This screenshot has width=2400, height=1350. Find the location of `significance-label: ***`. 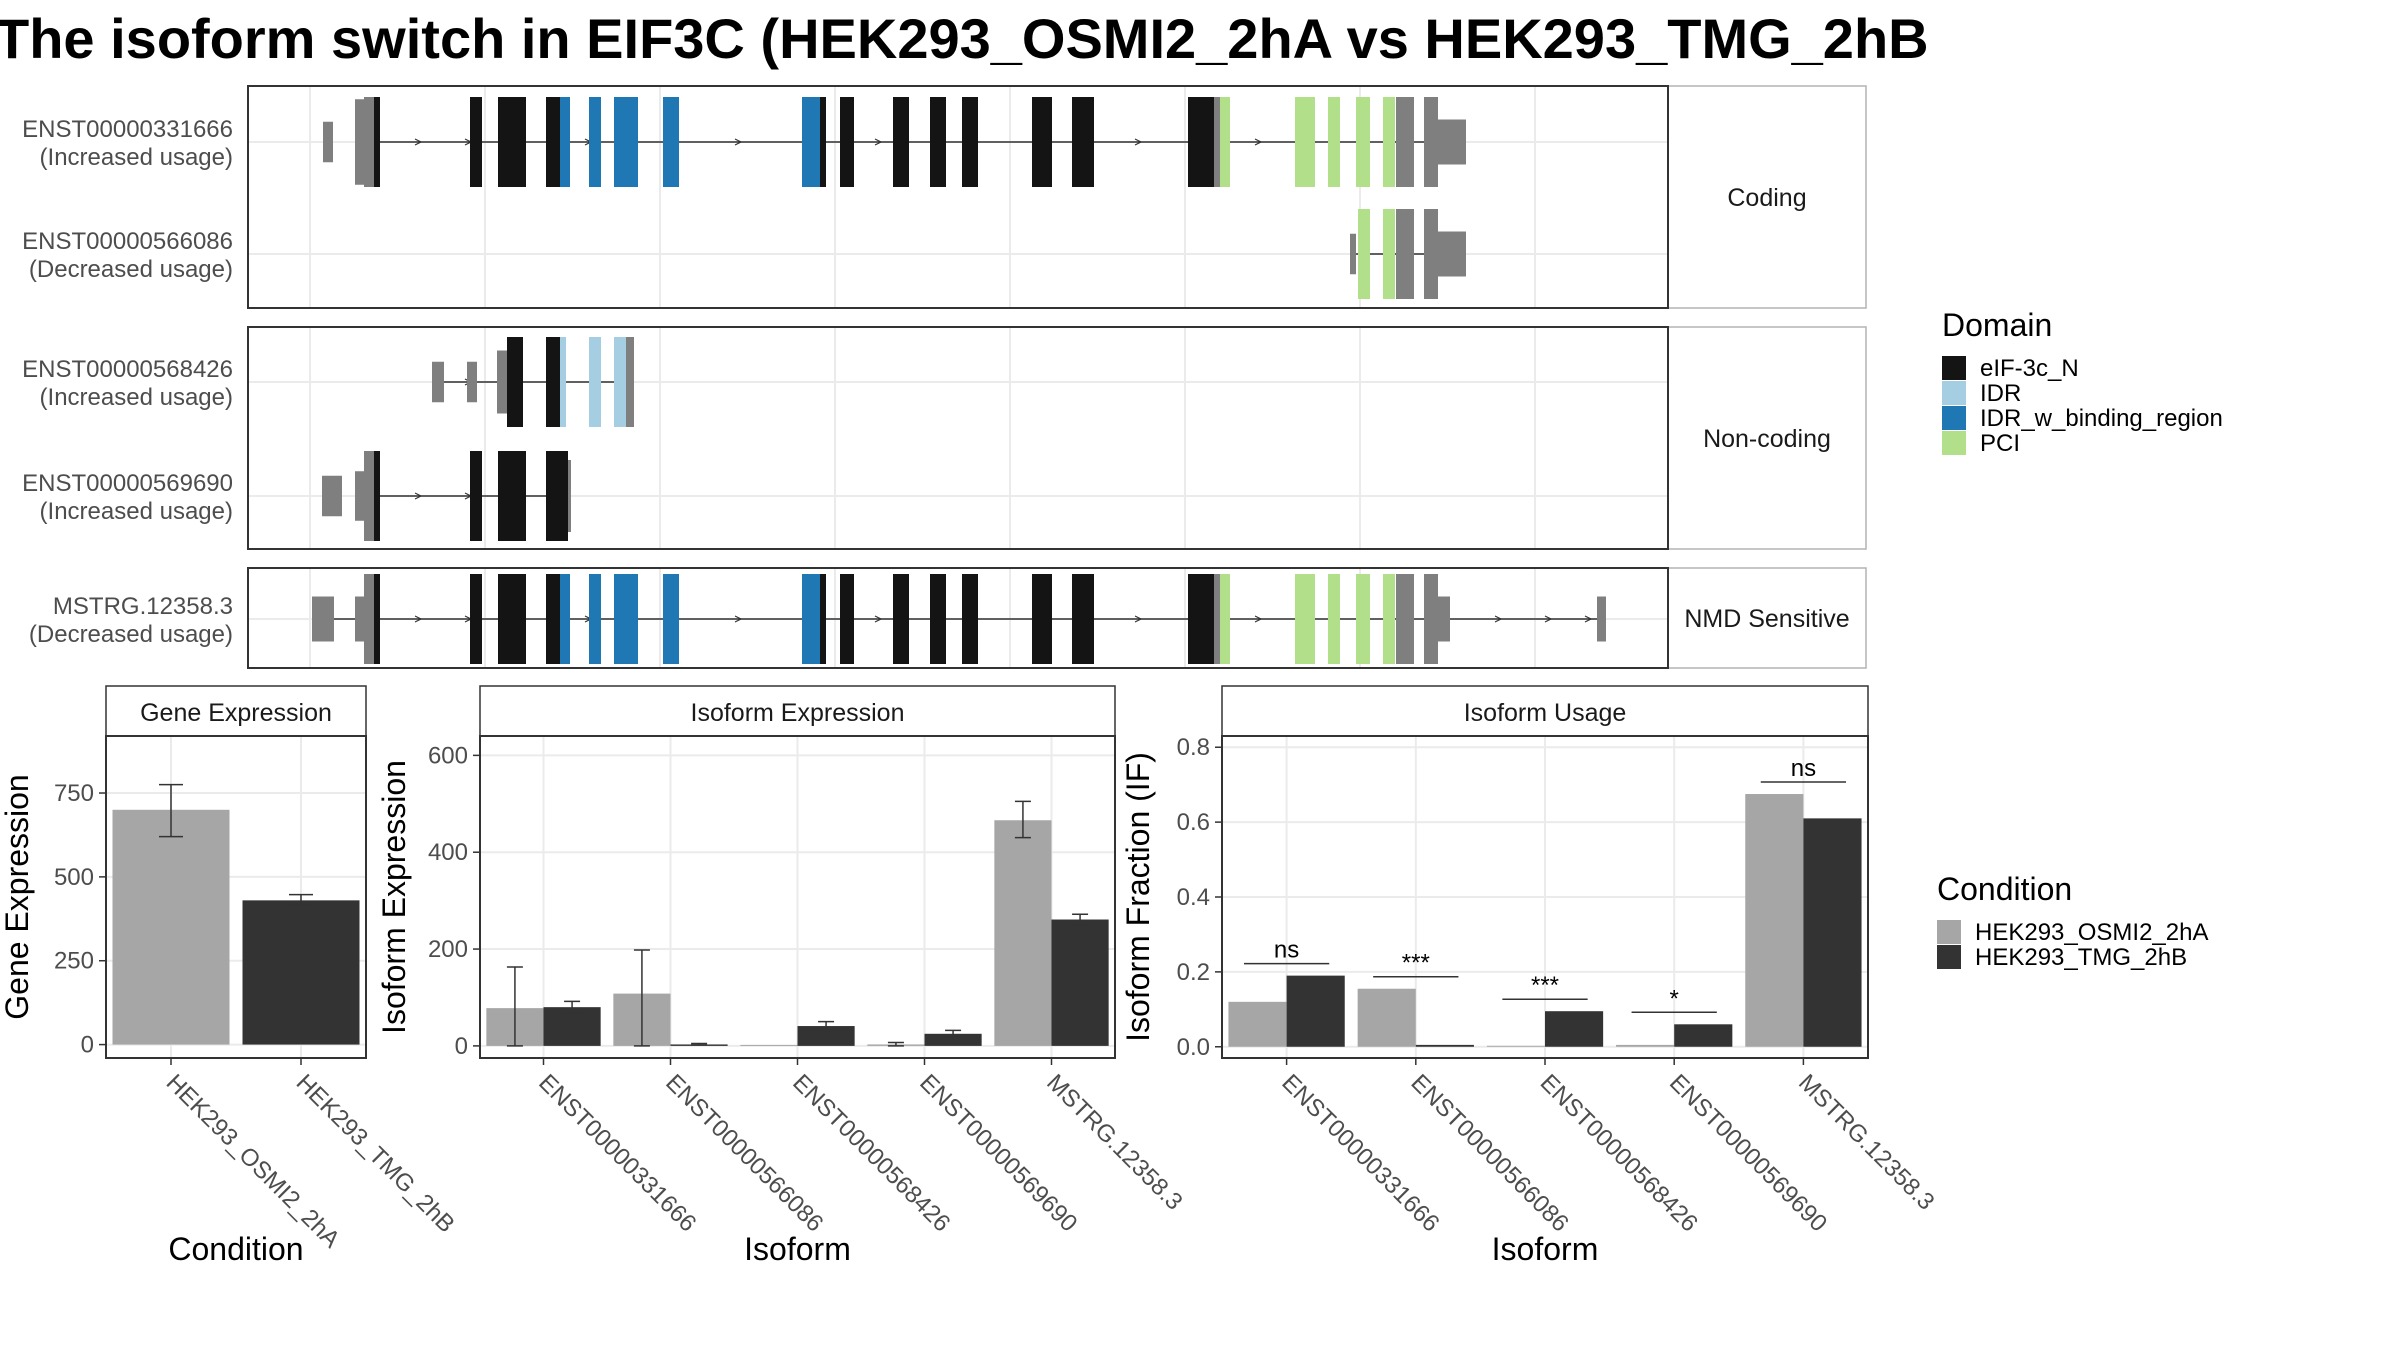

significance-label: *** is located at coordinates (1545, 985).